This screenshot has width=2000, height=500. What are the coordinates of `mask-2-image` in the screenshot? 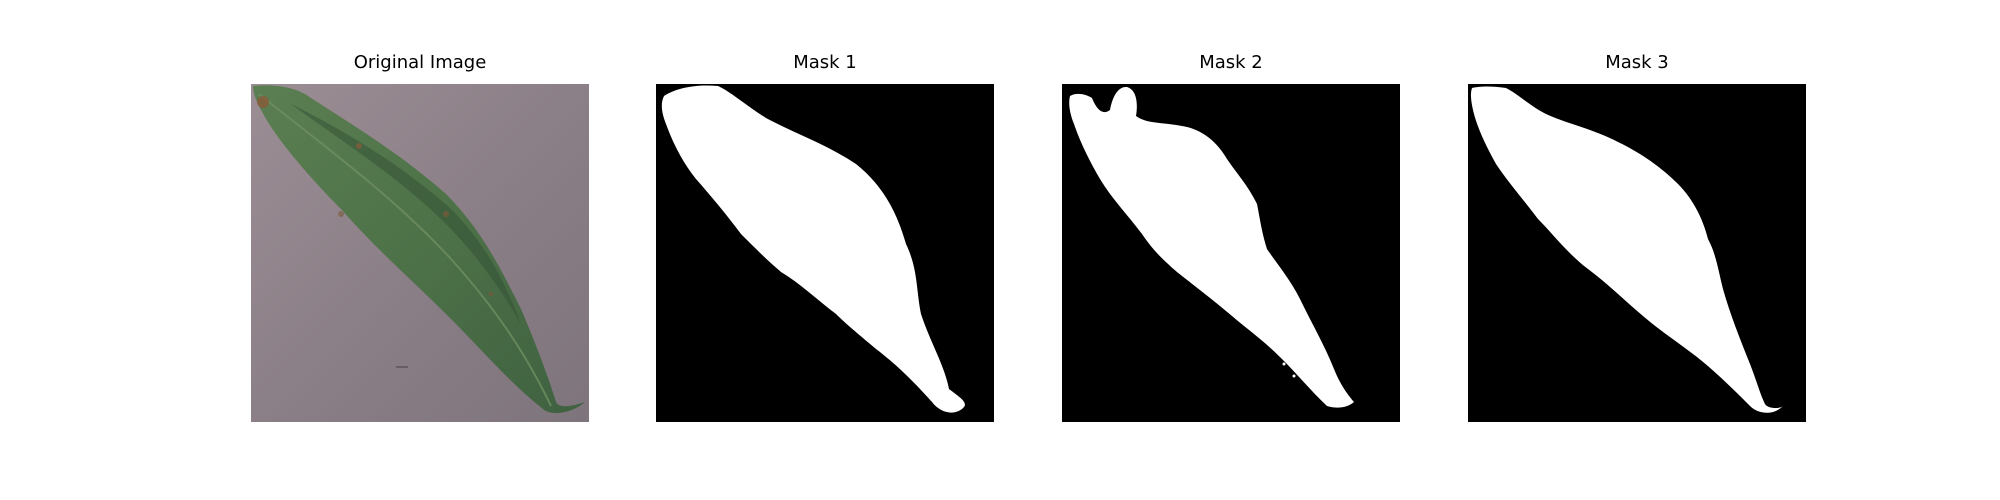 It's located at (1231, 253).